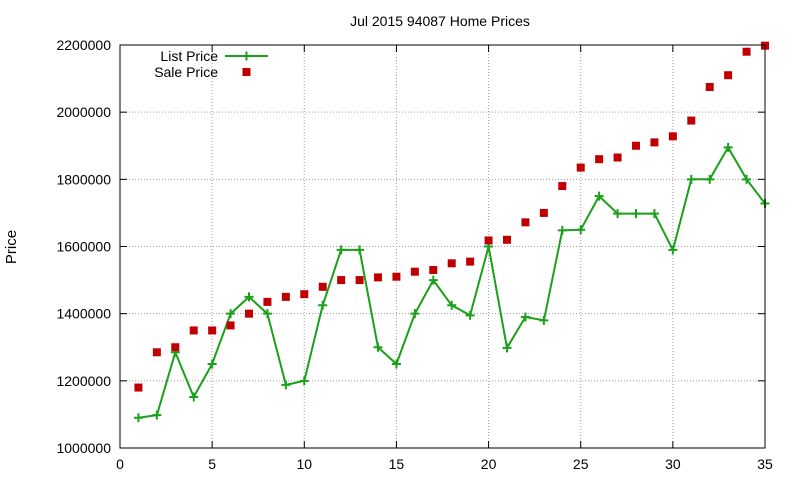 This screenshot has width=800, height=480. What do you see at coordinates (212, 464) in the screenshot?
I see `x-tick-label: 5` at bounding box center [212, 464].